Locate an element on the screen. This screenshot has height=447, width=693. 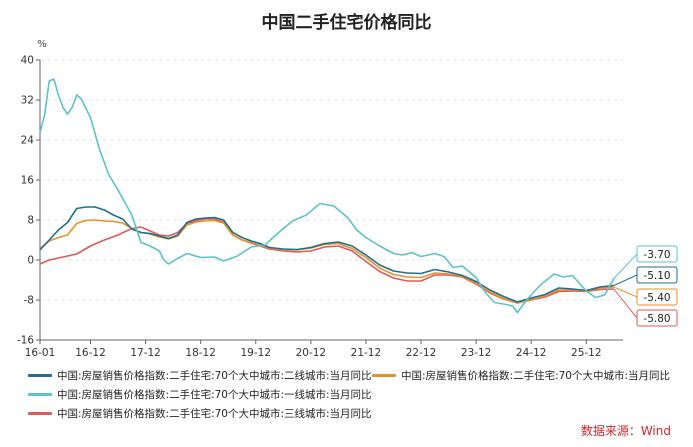
x-tick-label: 22-12 is located at coordinates (421, 353).